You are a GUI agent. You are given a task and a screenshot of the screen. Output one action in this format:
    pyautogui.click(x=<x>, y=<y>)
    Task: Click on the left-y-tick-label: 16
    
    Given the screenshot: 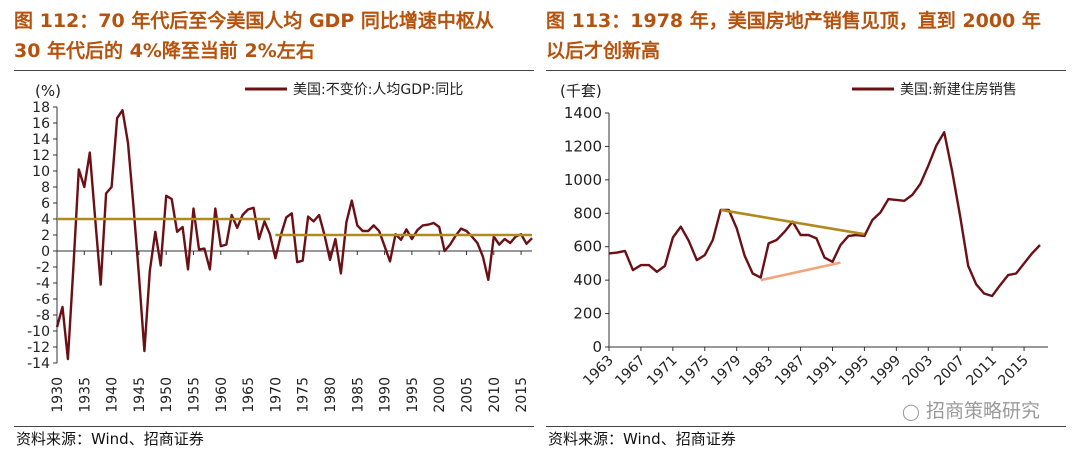 What is the action you would take?
    pyautogui.click(x=41, y=124)
    